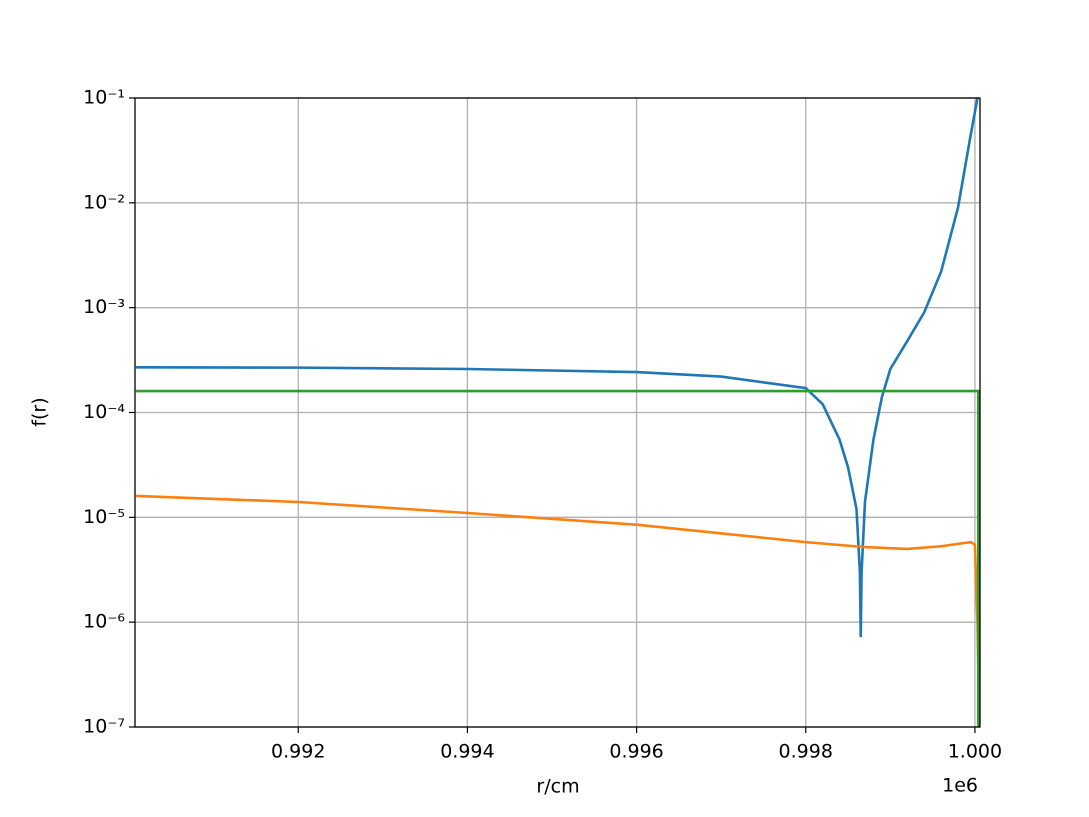  Describe the element at coordinates (104, 202) in the screenshot. I see `y-tick-label: 10⁻²` at that location.